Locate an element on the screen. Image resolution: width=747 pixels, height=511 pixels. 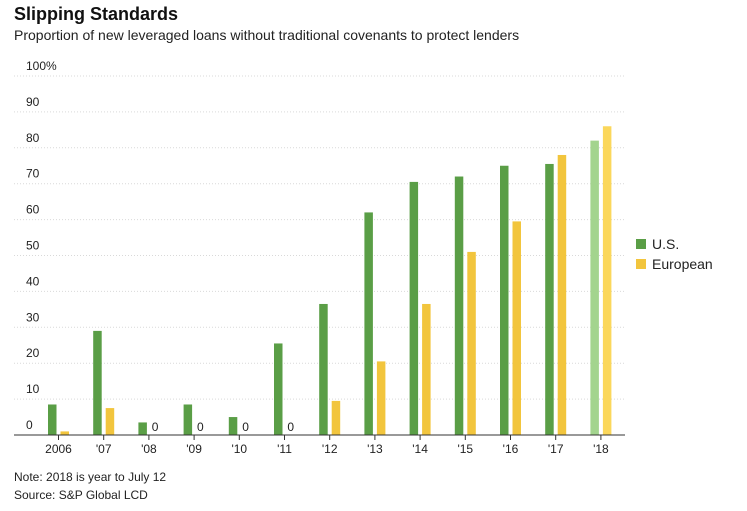
y-tick-label: 30 is located at coordinates (33, 317).